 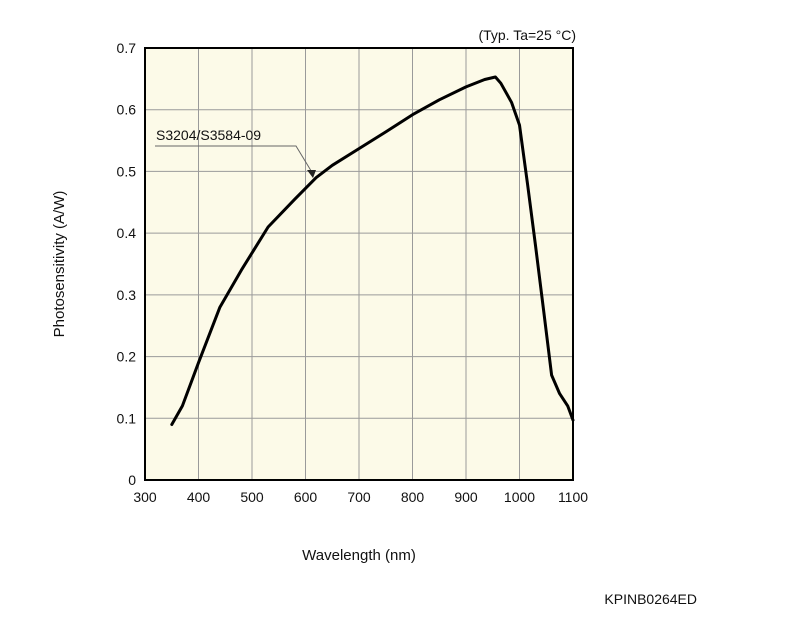 What do you see at coordinates (127, 233) in the screenshot?
I see `y-tick-label: 0.4` at bounding box center [127, 233].